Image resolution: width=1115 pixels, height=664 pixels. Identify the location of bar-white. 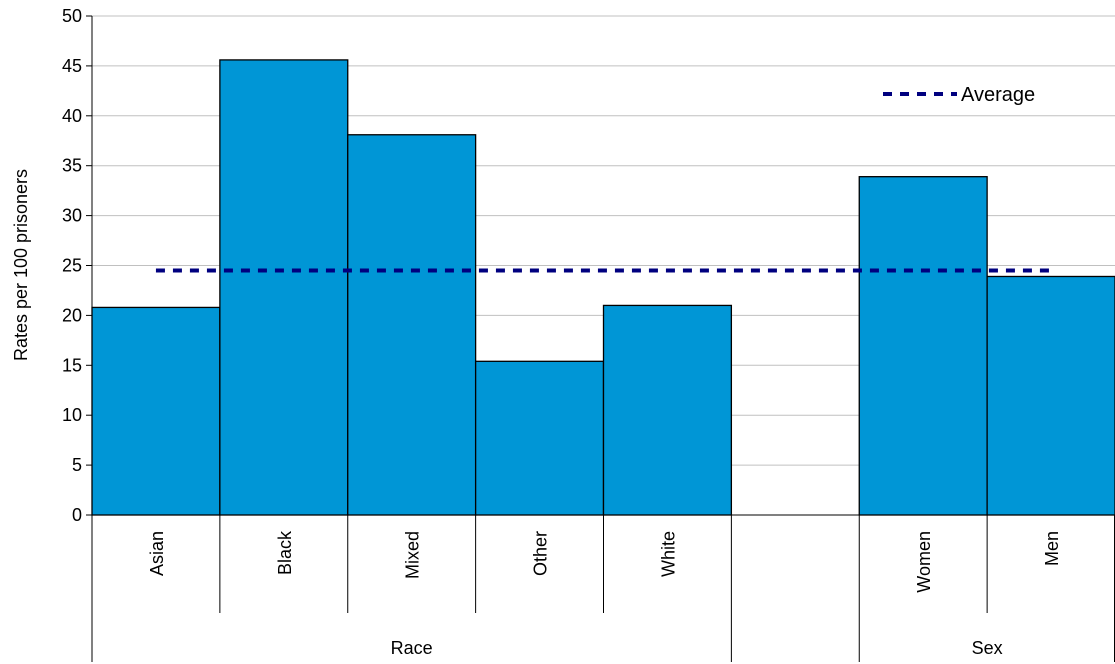
(667, 410).